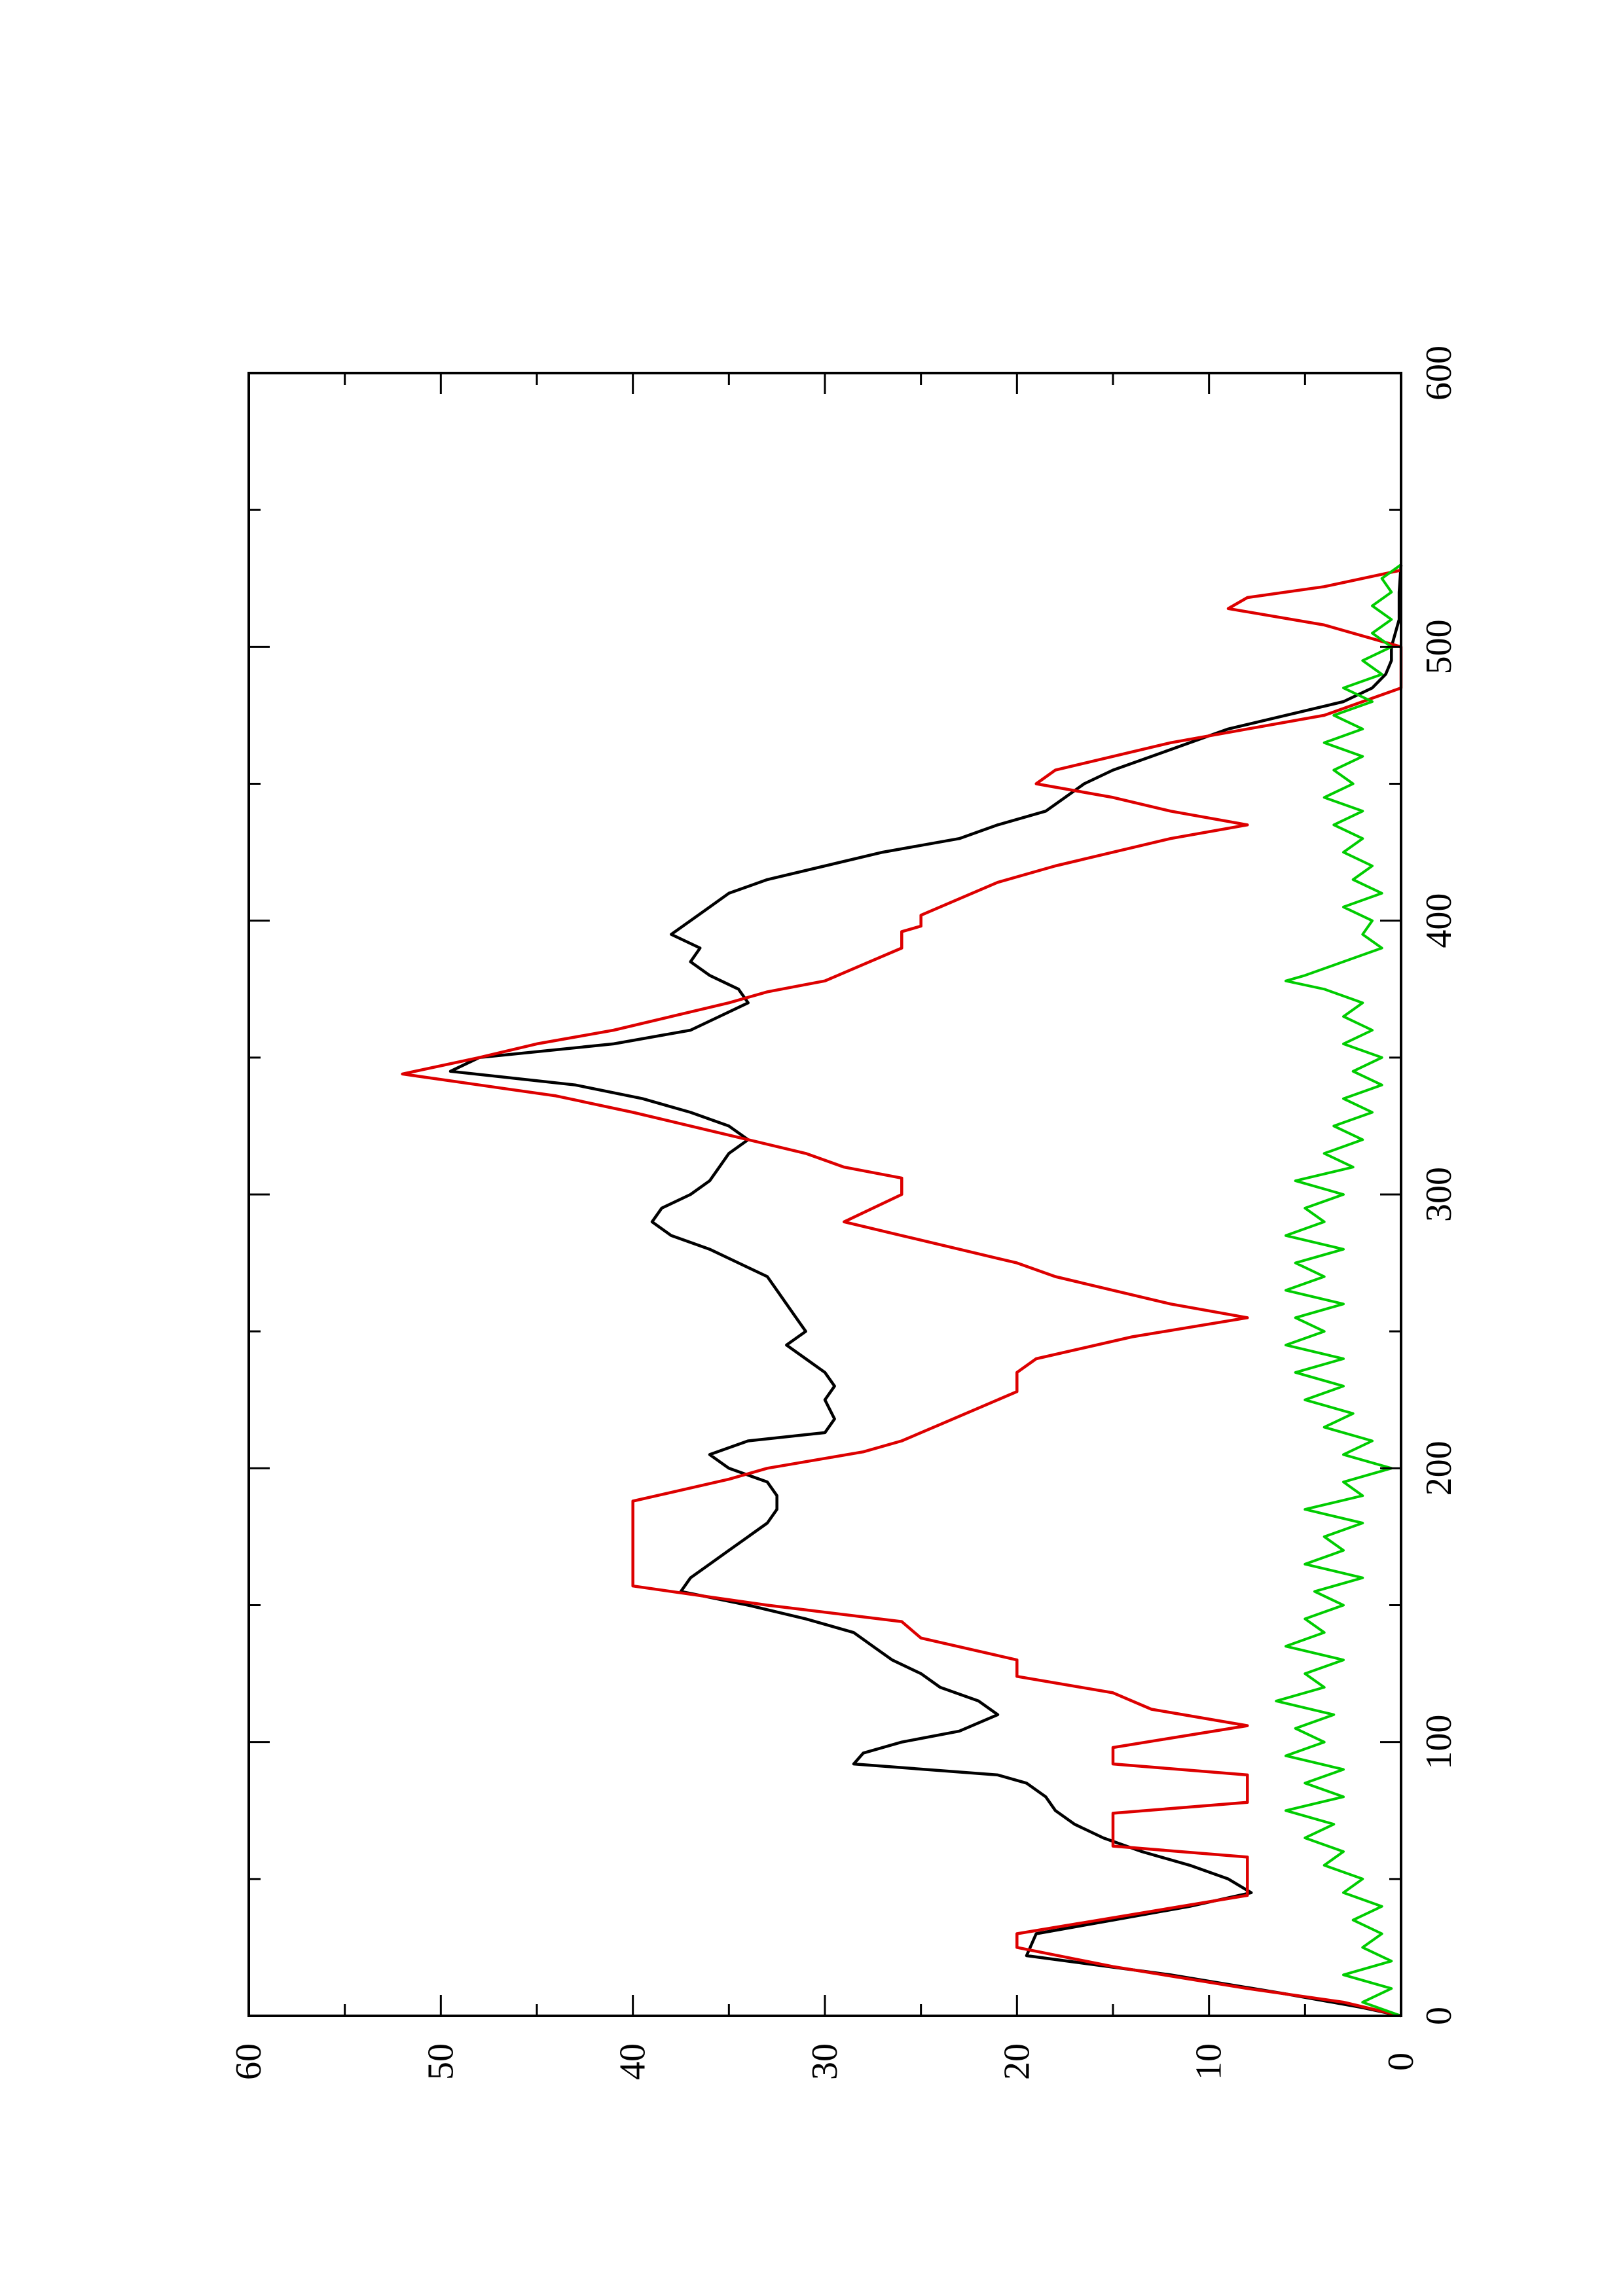 The image size is (1623, 2296). Describe the element at coordinates (825, 2061) in the screenshot. I see `y-tick-label: 30` at that location.